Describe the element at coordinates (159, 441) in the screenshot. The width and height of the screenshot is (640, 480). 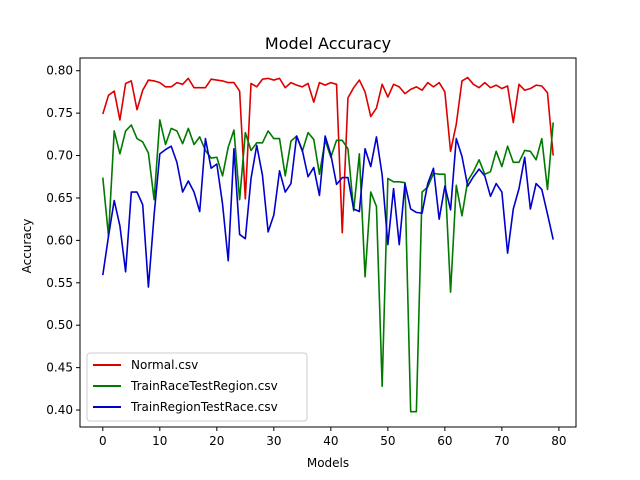
I see `x-tick-label: 10` at that location.